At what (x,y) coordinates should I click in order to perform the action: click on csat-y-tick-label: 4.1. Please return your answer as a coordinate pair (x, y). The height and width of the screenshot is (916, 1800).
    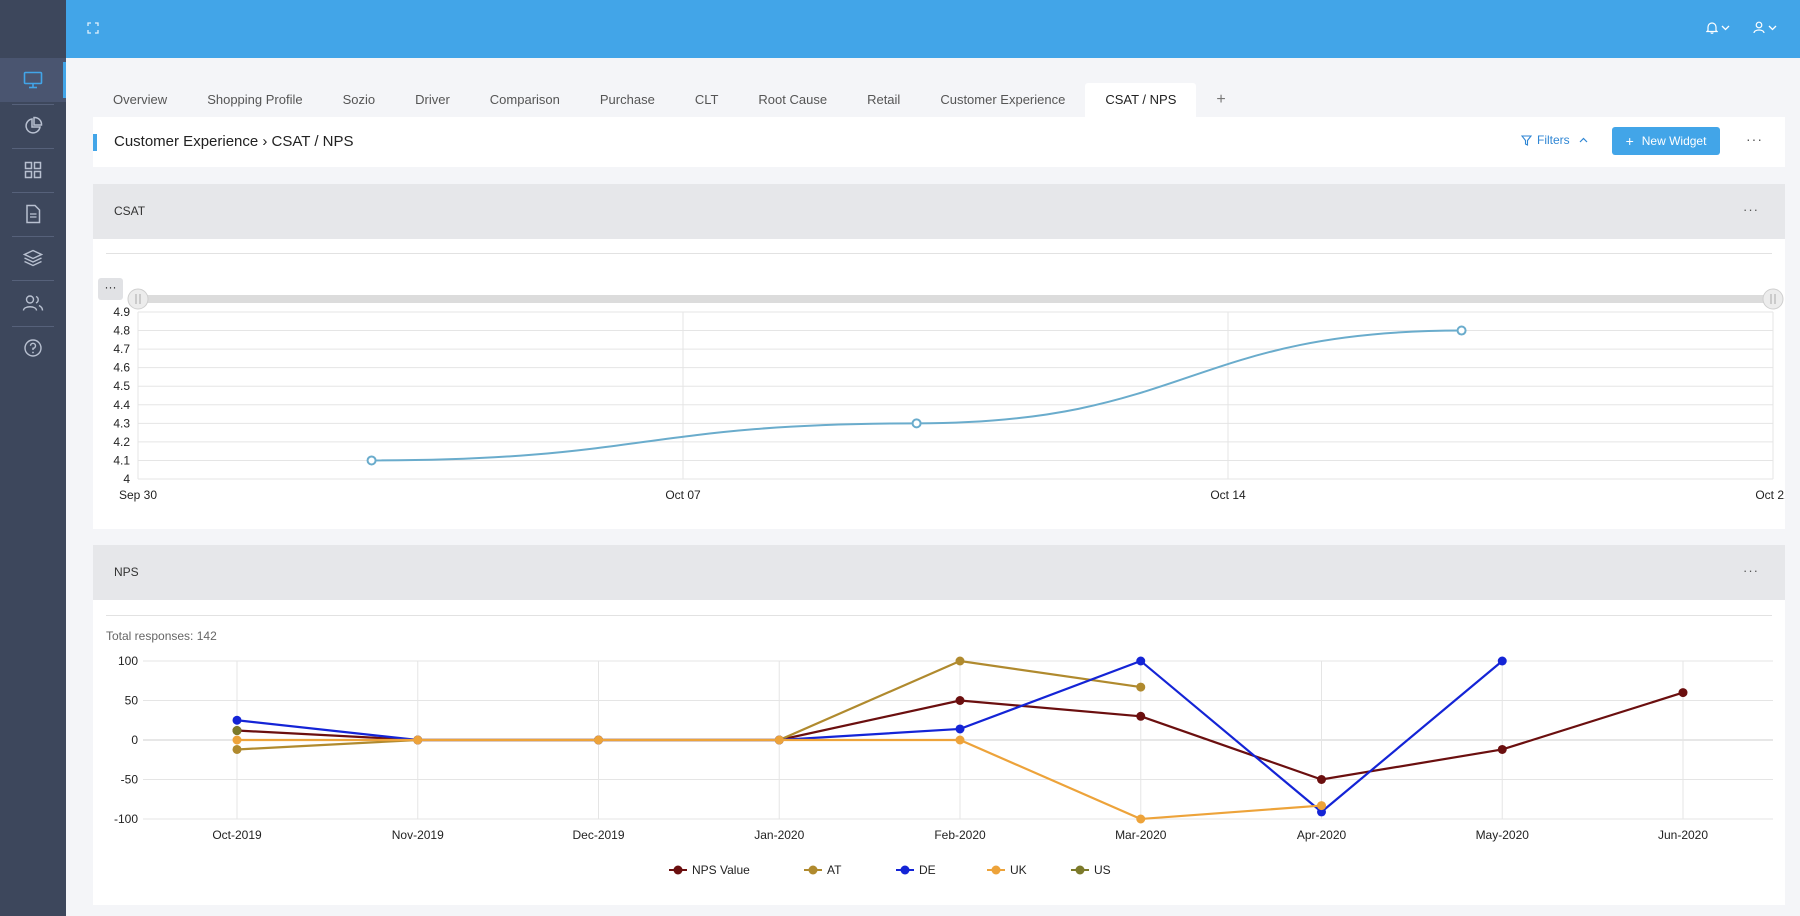
    Looking at the image, I should click on (121, 460).